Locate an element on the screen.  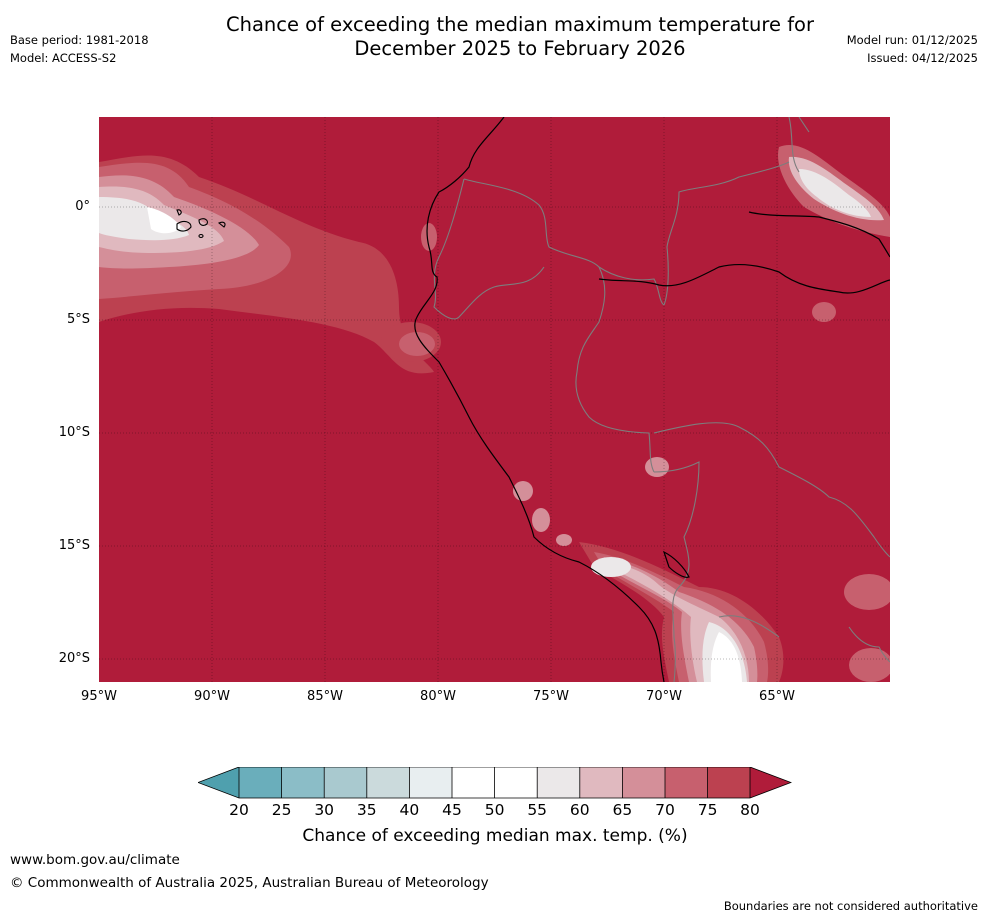
legend-tick-60: 60 is located at coordinates (579, 810).